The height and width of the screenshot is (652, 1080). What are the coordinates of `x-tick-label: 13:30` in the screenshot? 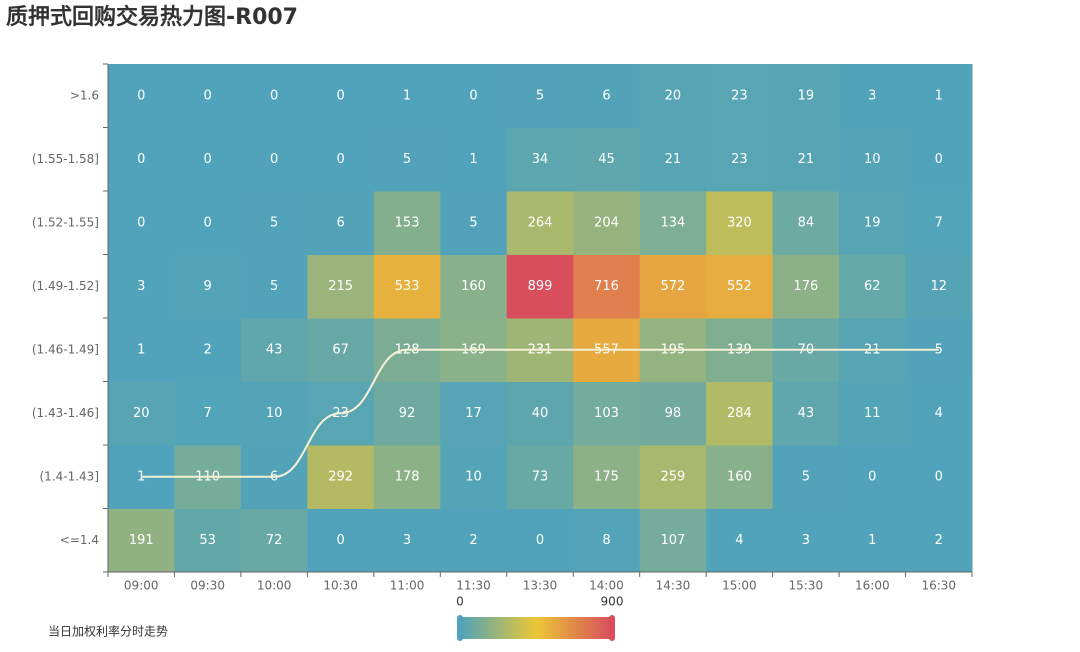 It's located at (540, 586).